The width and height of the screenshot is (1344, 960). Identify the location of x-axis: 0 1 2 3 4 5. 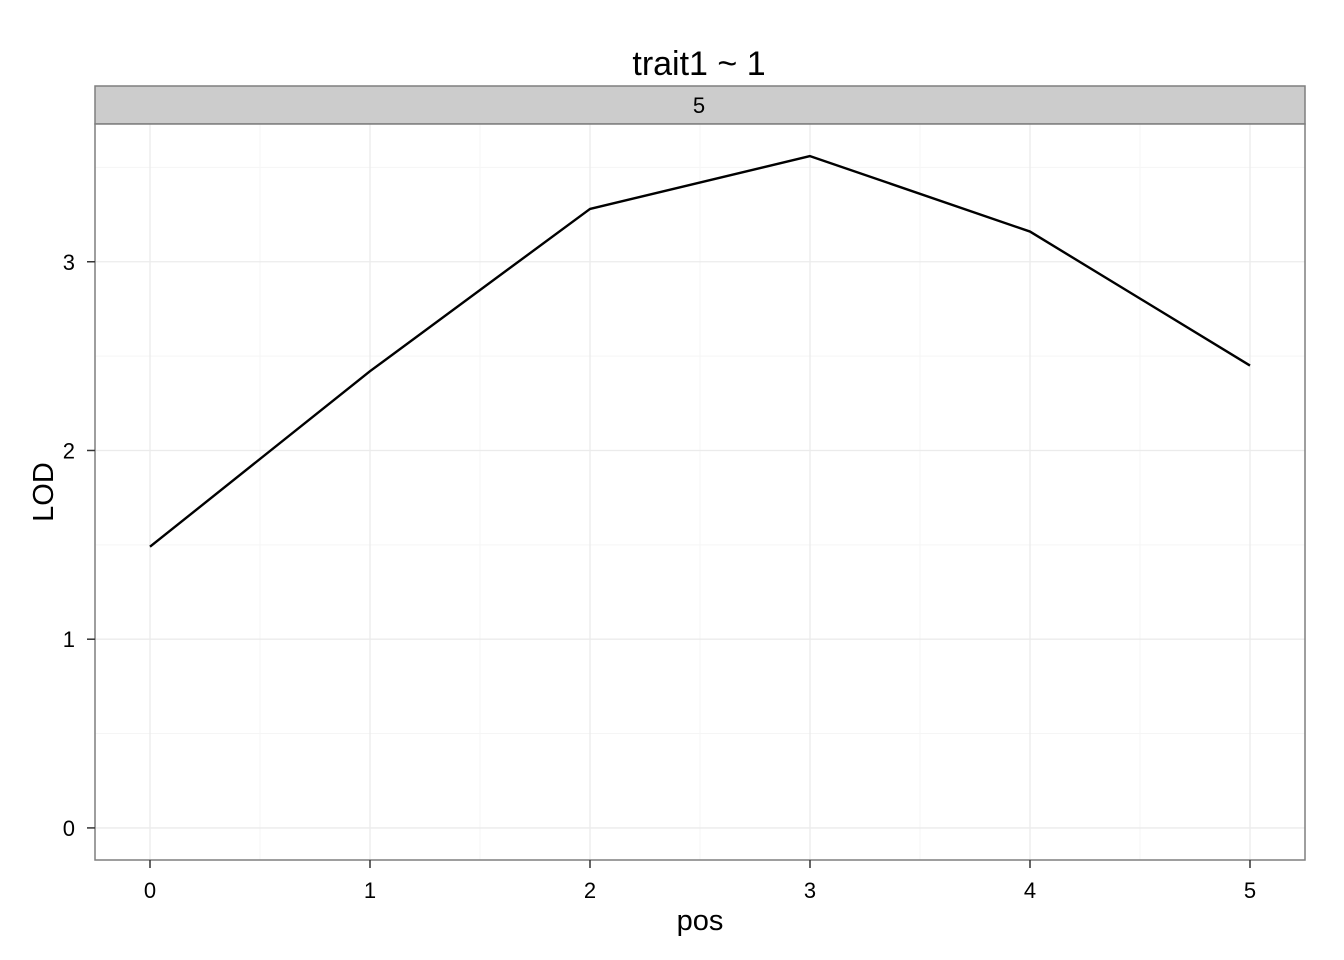
(700, 881).